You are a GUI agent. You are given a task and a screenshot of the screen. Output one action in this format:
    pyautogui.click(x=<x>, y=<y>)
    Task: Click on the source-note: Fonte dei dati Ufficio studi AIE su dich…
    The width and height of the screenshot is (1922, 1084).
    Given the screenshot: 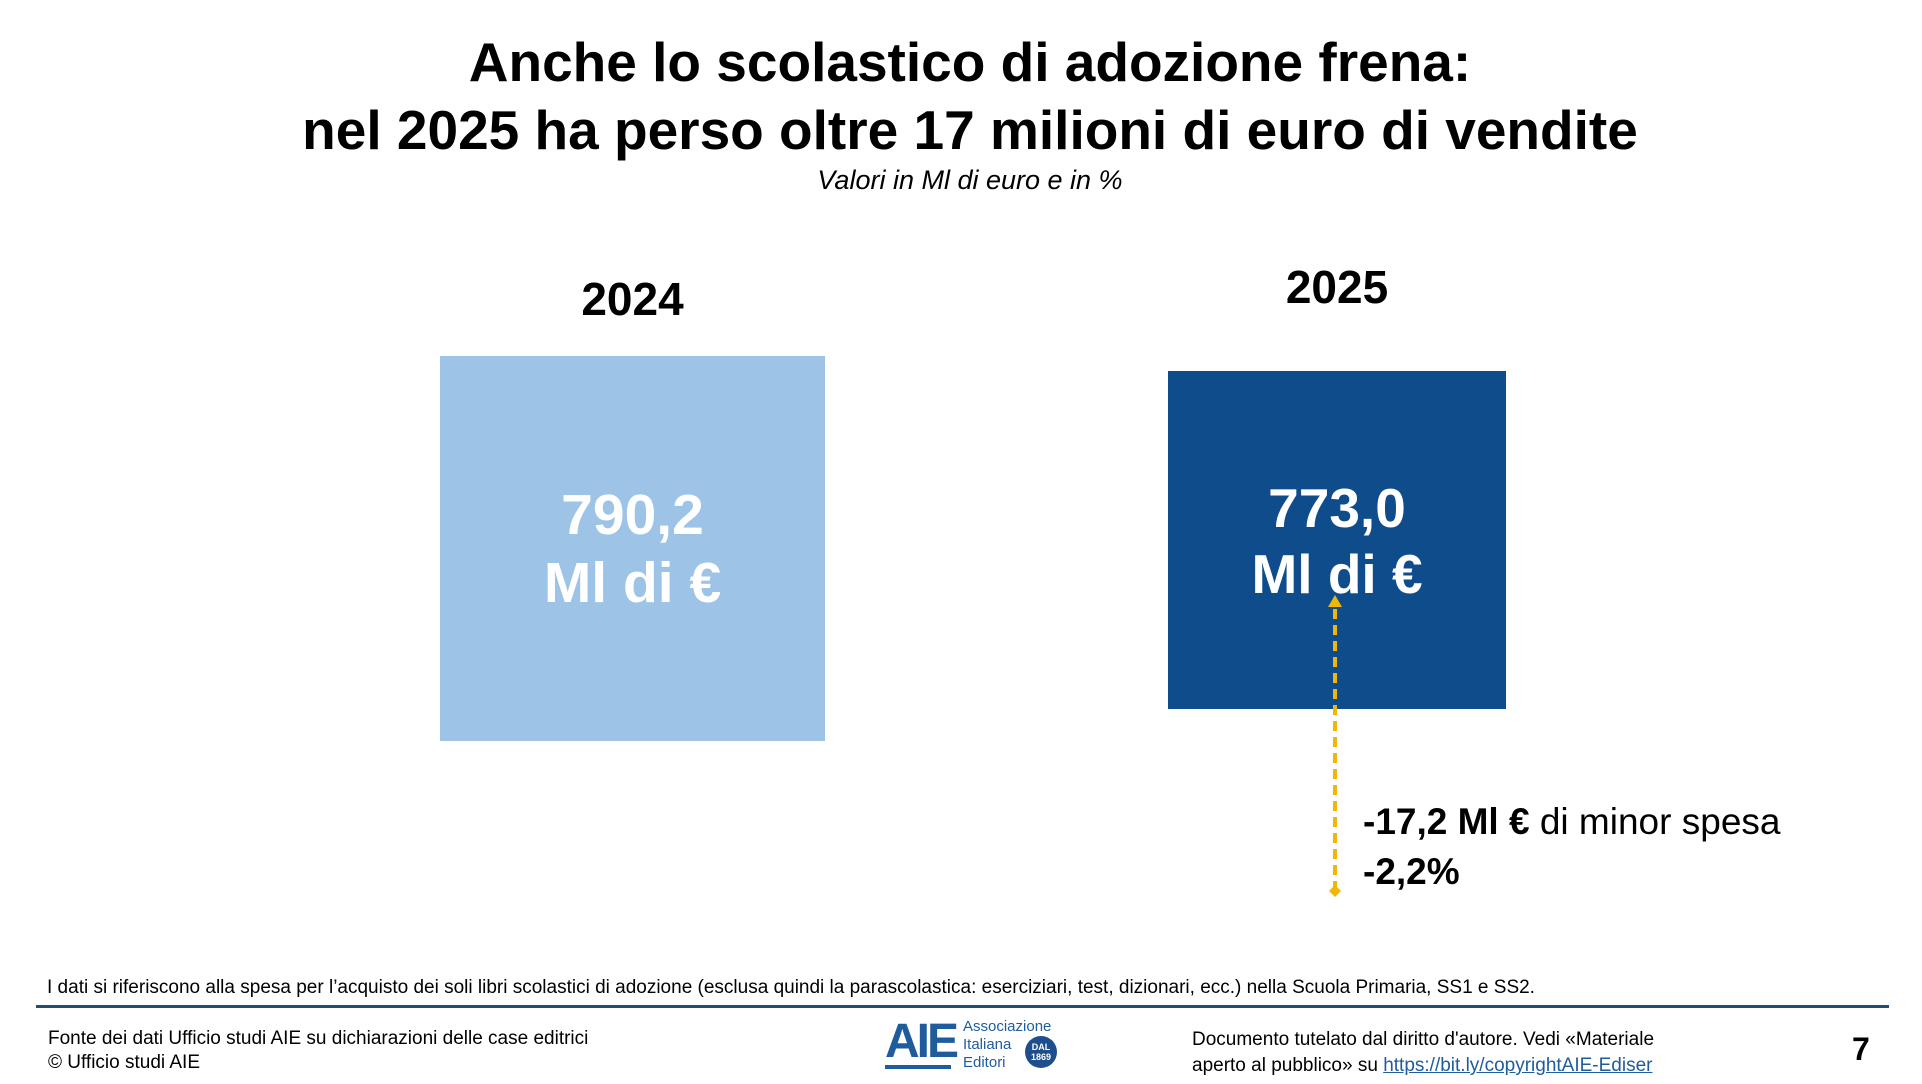 What is the action you would take?
    pyautogui.click(x=318, y=1051)
    